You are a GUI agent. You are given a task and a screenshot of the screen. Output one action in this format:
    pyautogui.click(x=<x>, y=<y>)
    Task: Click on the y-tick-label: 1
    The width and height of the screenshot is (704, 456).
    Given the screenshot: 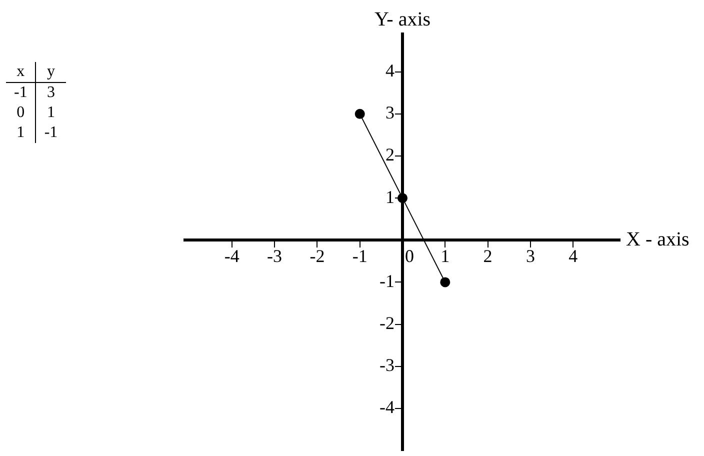 What is the action you would take?
    pyautogui.click(x=390, y=196)
    